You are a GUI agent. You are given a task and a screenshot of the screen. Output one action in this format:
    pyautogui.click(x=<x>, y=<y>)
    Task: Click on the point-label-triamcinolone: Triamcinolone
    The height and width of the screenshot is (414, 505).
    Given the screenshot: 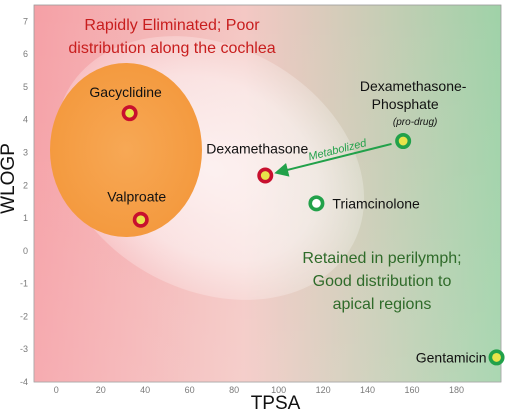 What is the action you would take?
    pyautogui.click(x=376, y=203)
    